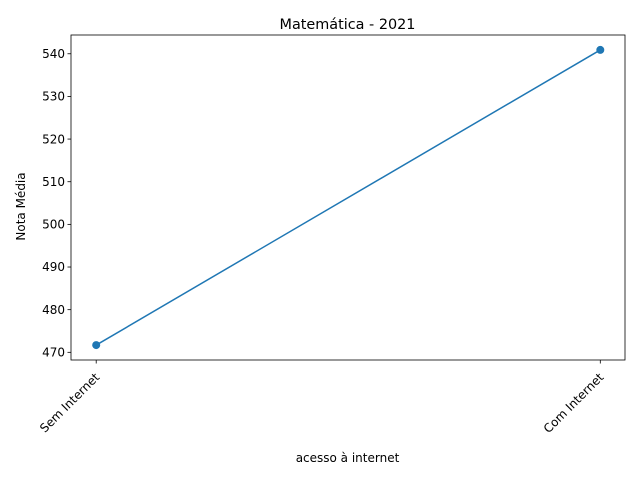 This screenshot has width=640, height=480. I want to click on y-tick-label: 490, so click(53, 267).